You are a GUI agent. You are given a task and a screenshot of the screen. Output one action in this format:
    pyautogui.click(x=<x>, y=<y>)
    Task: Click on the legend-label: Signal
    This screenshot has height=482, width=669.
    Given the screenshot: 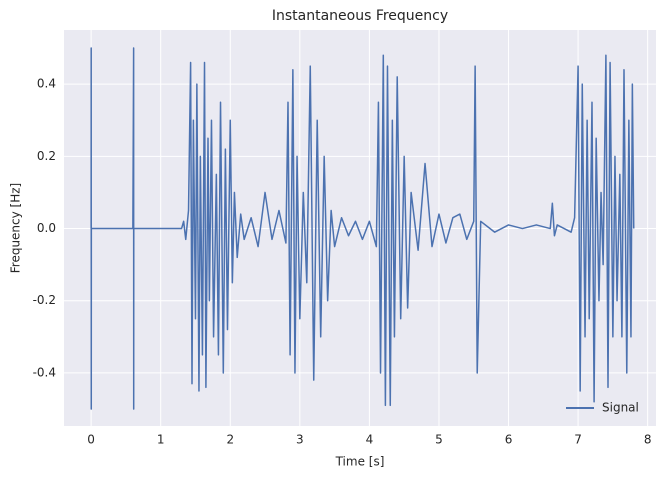 What is the action you would take?
    pyautogui.click(x=620, y=408)
    